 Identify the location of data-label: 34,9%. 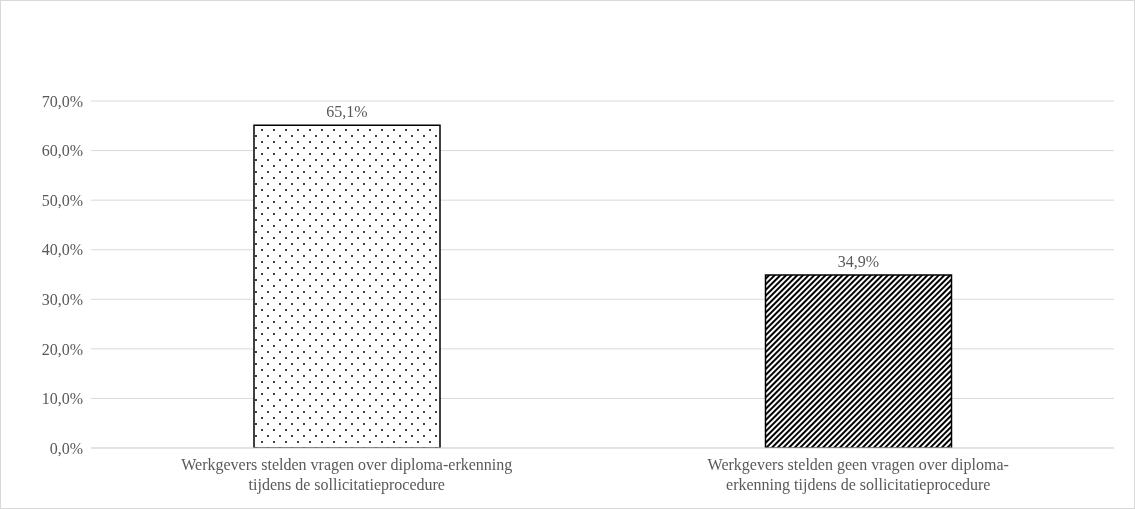
(858, 261).